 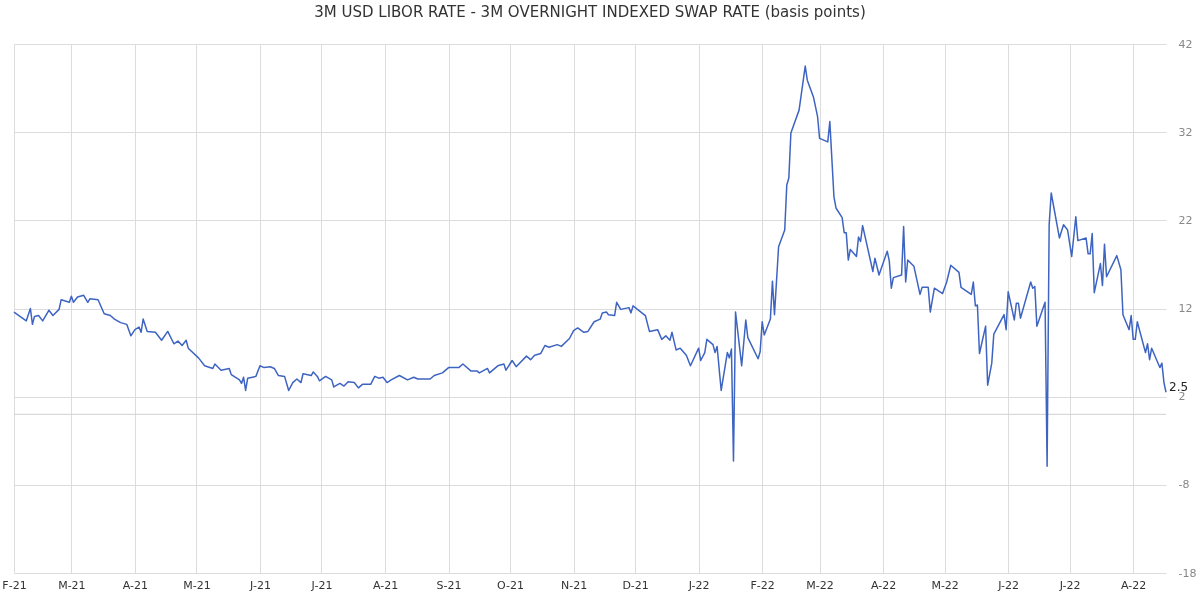 What do you see at coordinates (1185, 44) in the screenshot?
I see `y-tick-label: 42` at bounding box center [1185, 44].